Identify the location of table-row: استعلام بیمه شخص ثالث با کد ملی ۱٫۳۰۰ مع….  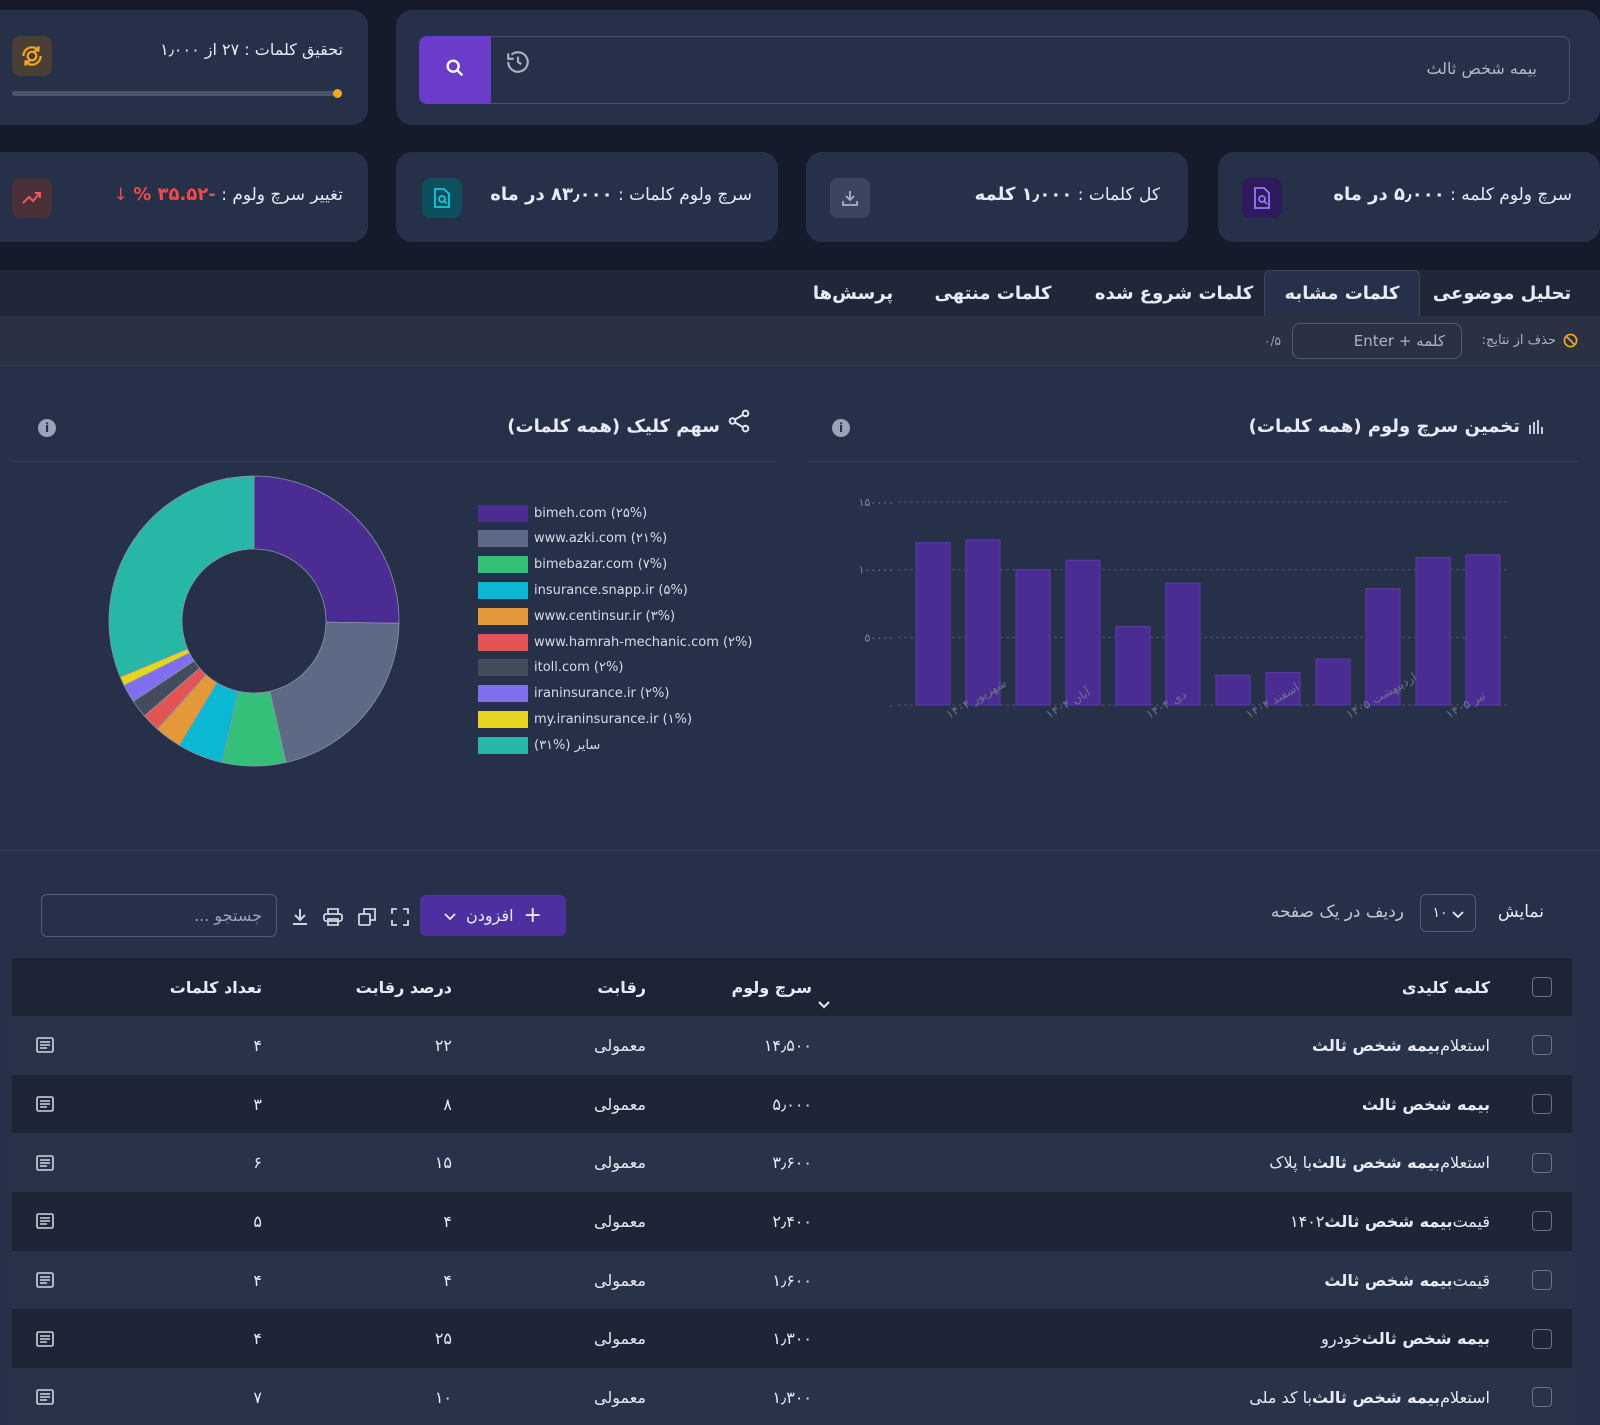
(792, 1396).